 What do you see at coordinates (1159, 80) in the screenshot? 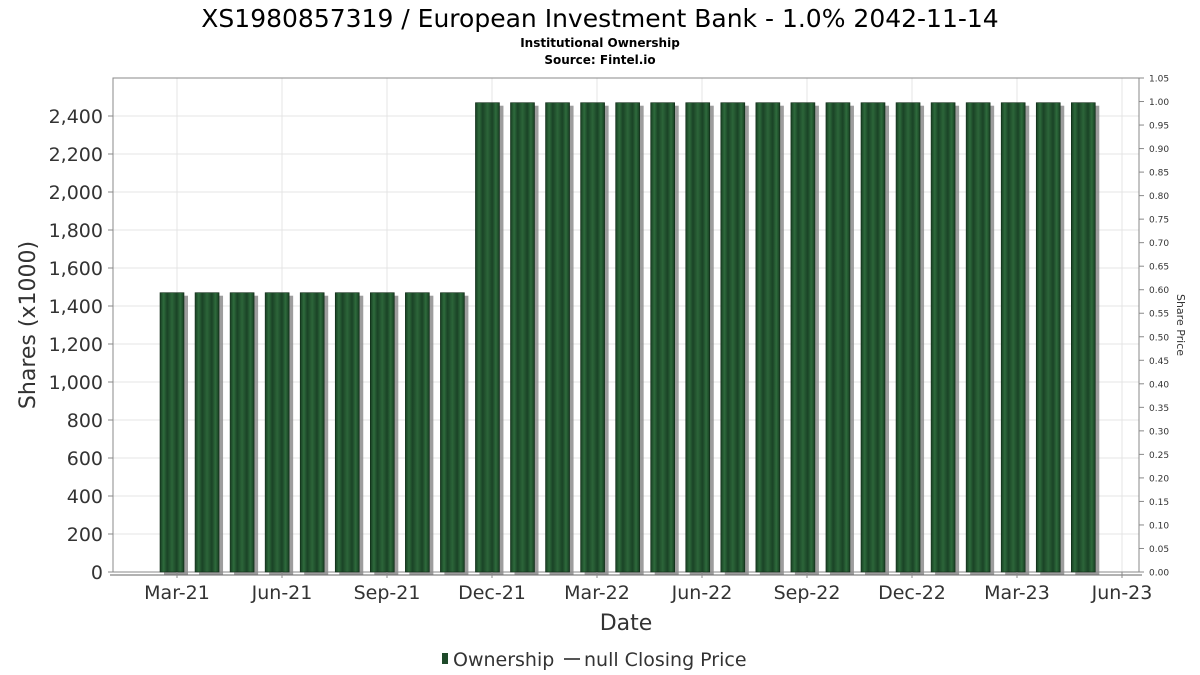
I see `y2-tick-label: 1.05` at bounding box center [1159, 80].